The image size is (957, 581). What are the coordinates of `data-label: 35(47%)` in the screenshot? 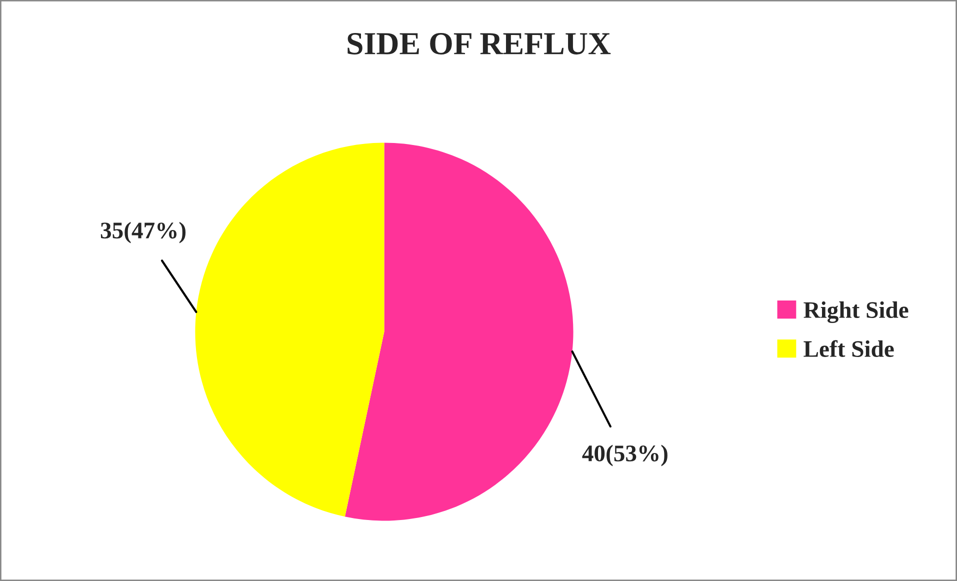 It's located at (143, 233).